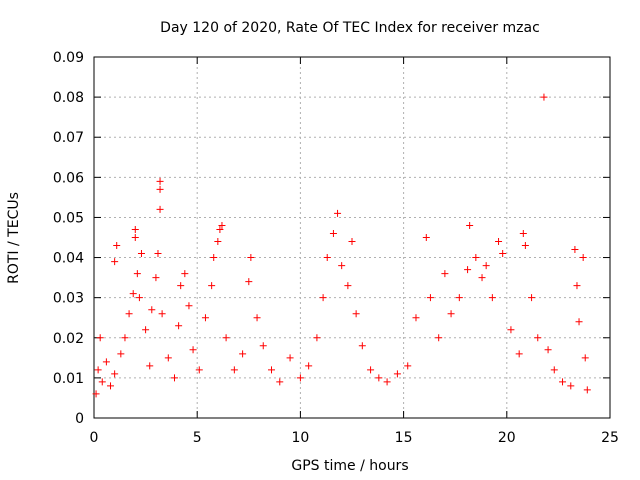 The image size is (640, 480). What do you see at coordinates (197, 438) in the screenshot?
I see `x-tick-label: 5` at bounding box center [197, 438].